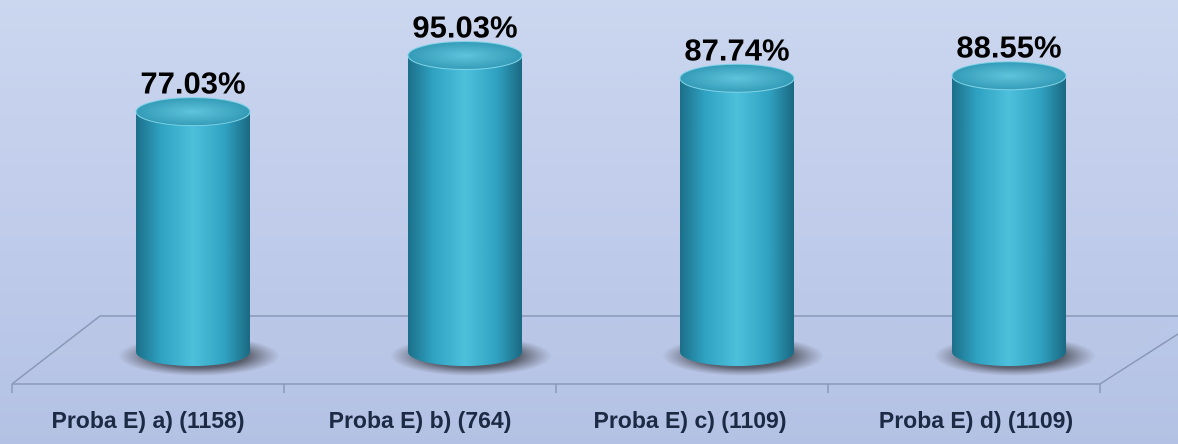 The image size is (1178, 444). Describe the element at coordinates (147, 420) in the screenshot. I see `category-label: Proba E) a) (1158)` at that location.